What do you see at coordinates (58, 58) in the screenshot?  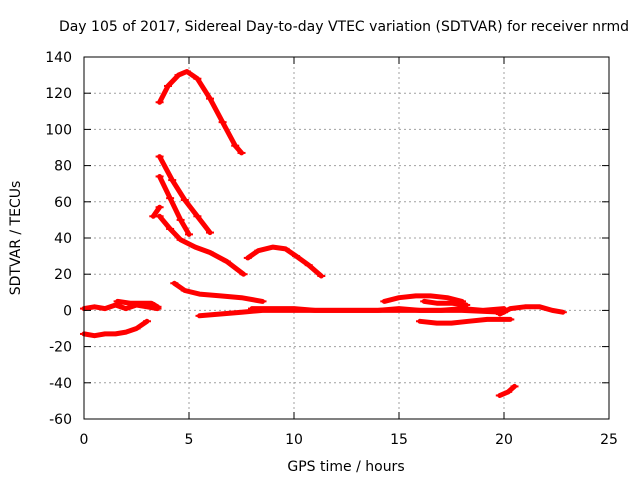 I see `y-tick-label: 140` at bounding box center [58, 58].